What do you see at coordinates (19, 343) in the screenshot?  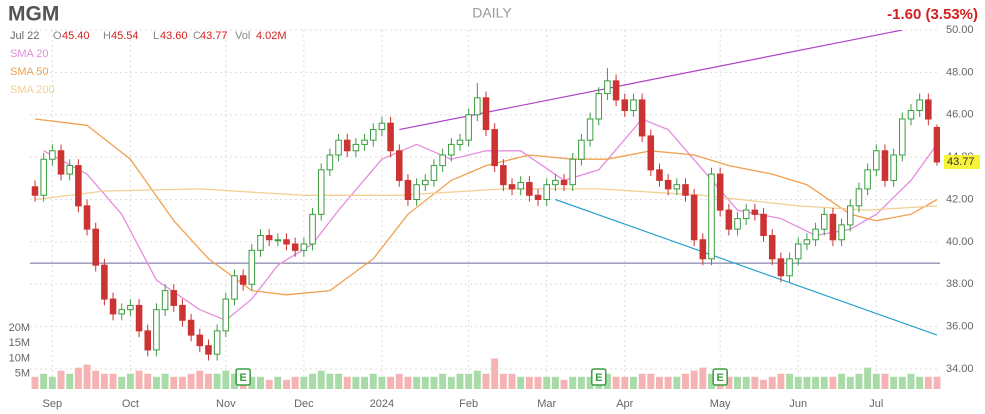 I see `volume-tick-label: 15M` at bounding box center [19, 343].